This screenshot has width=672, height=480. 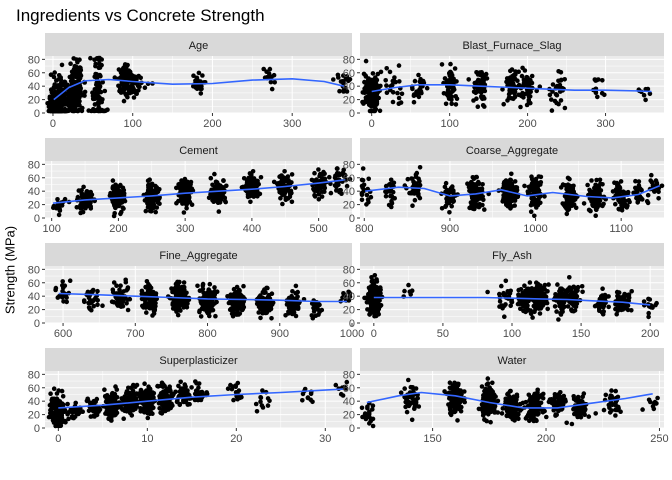 What do you see at coordinates (37, 114) in the screenshot?
I see `y-tick-label: 0` at bounding box center [37, 114].